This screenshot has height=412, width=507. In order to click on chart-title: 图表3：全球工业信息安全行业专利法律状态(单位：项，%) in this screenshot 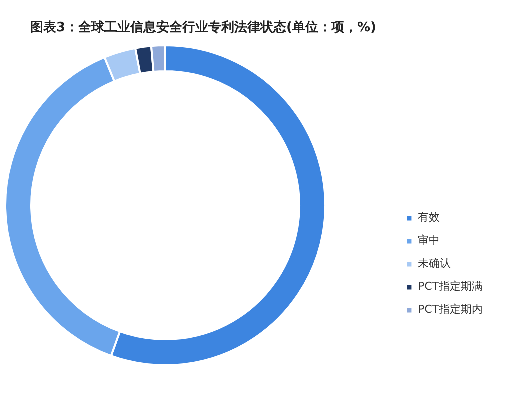, I will do `click(203, 28)`.